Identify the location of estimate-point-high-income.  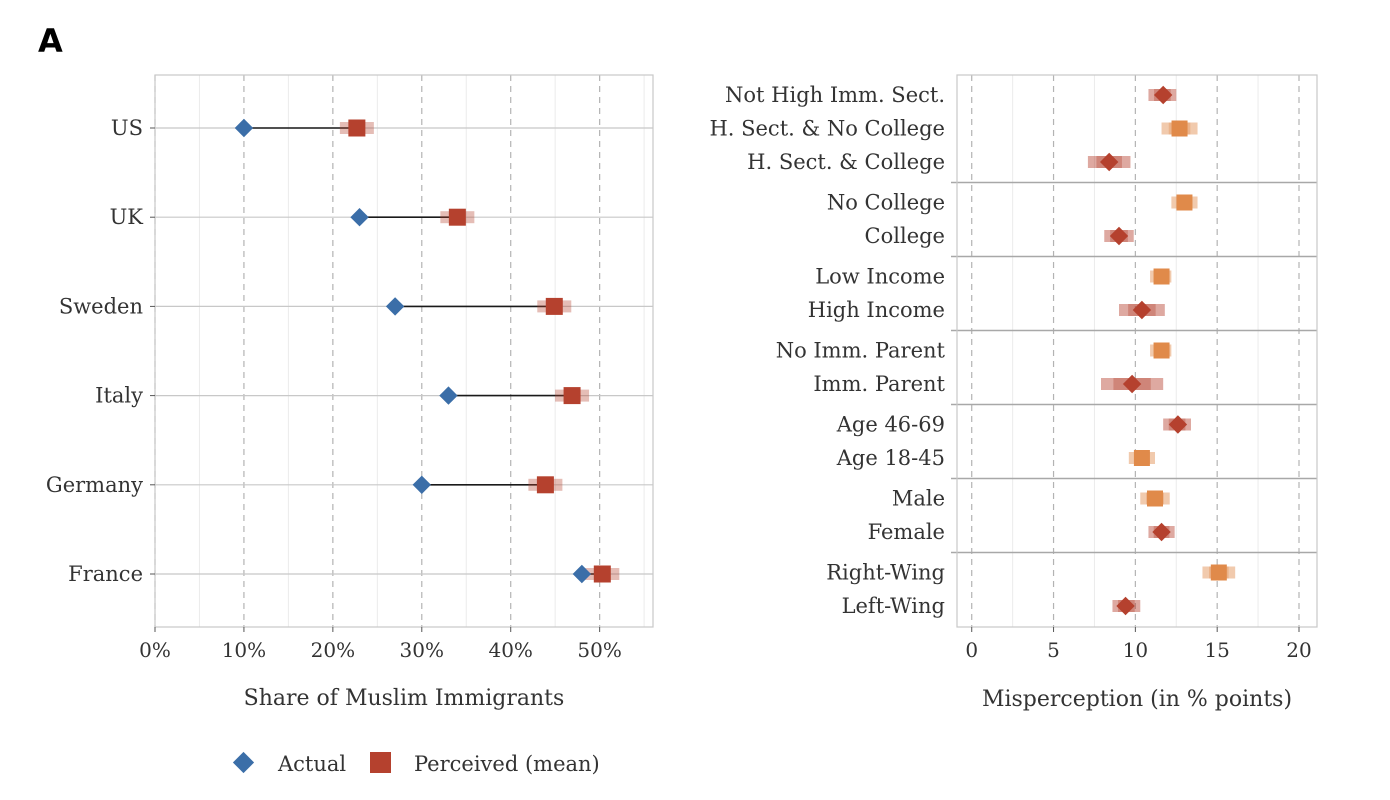
(1142, 310).